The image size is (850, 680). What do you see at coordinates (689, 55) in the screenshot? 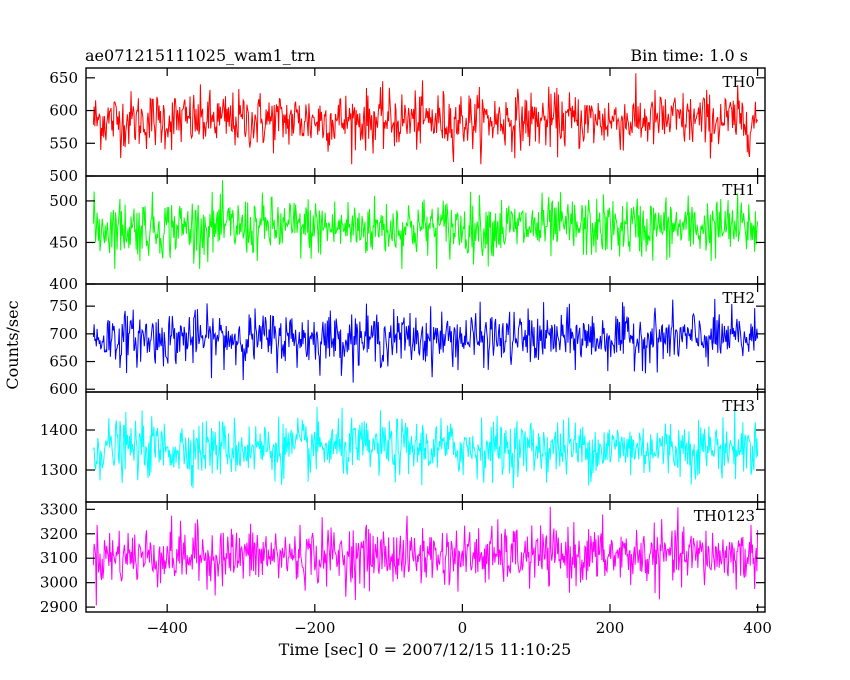
I see `chart-subtitle: Bin time: 1.0 s` at bounding box center [689, 55].